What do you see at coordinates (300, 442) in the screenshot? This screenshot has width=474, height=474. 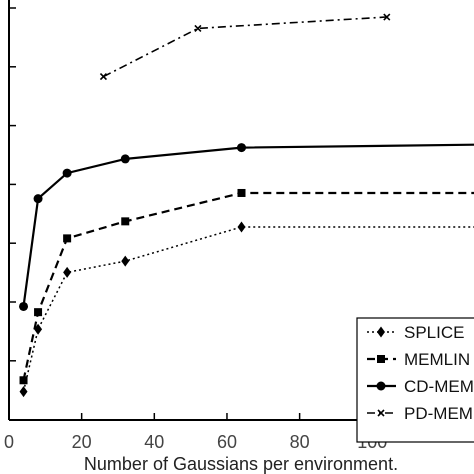 I see `x-tick-label: 80` at bounding box center [300, 442].